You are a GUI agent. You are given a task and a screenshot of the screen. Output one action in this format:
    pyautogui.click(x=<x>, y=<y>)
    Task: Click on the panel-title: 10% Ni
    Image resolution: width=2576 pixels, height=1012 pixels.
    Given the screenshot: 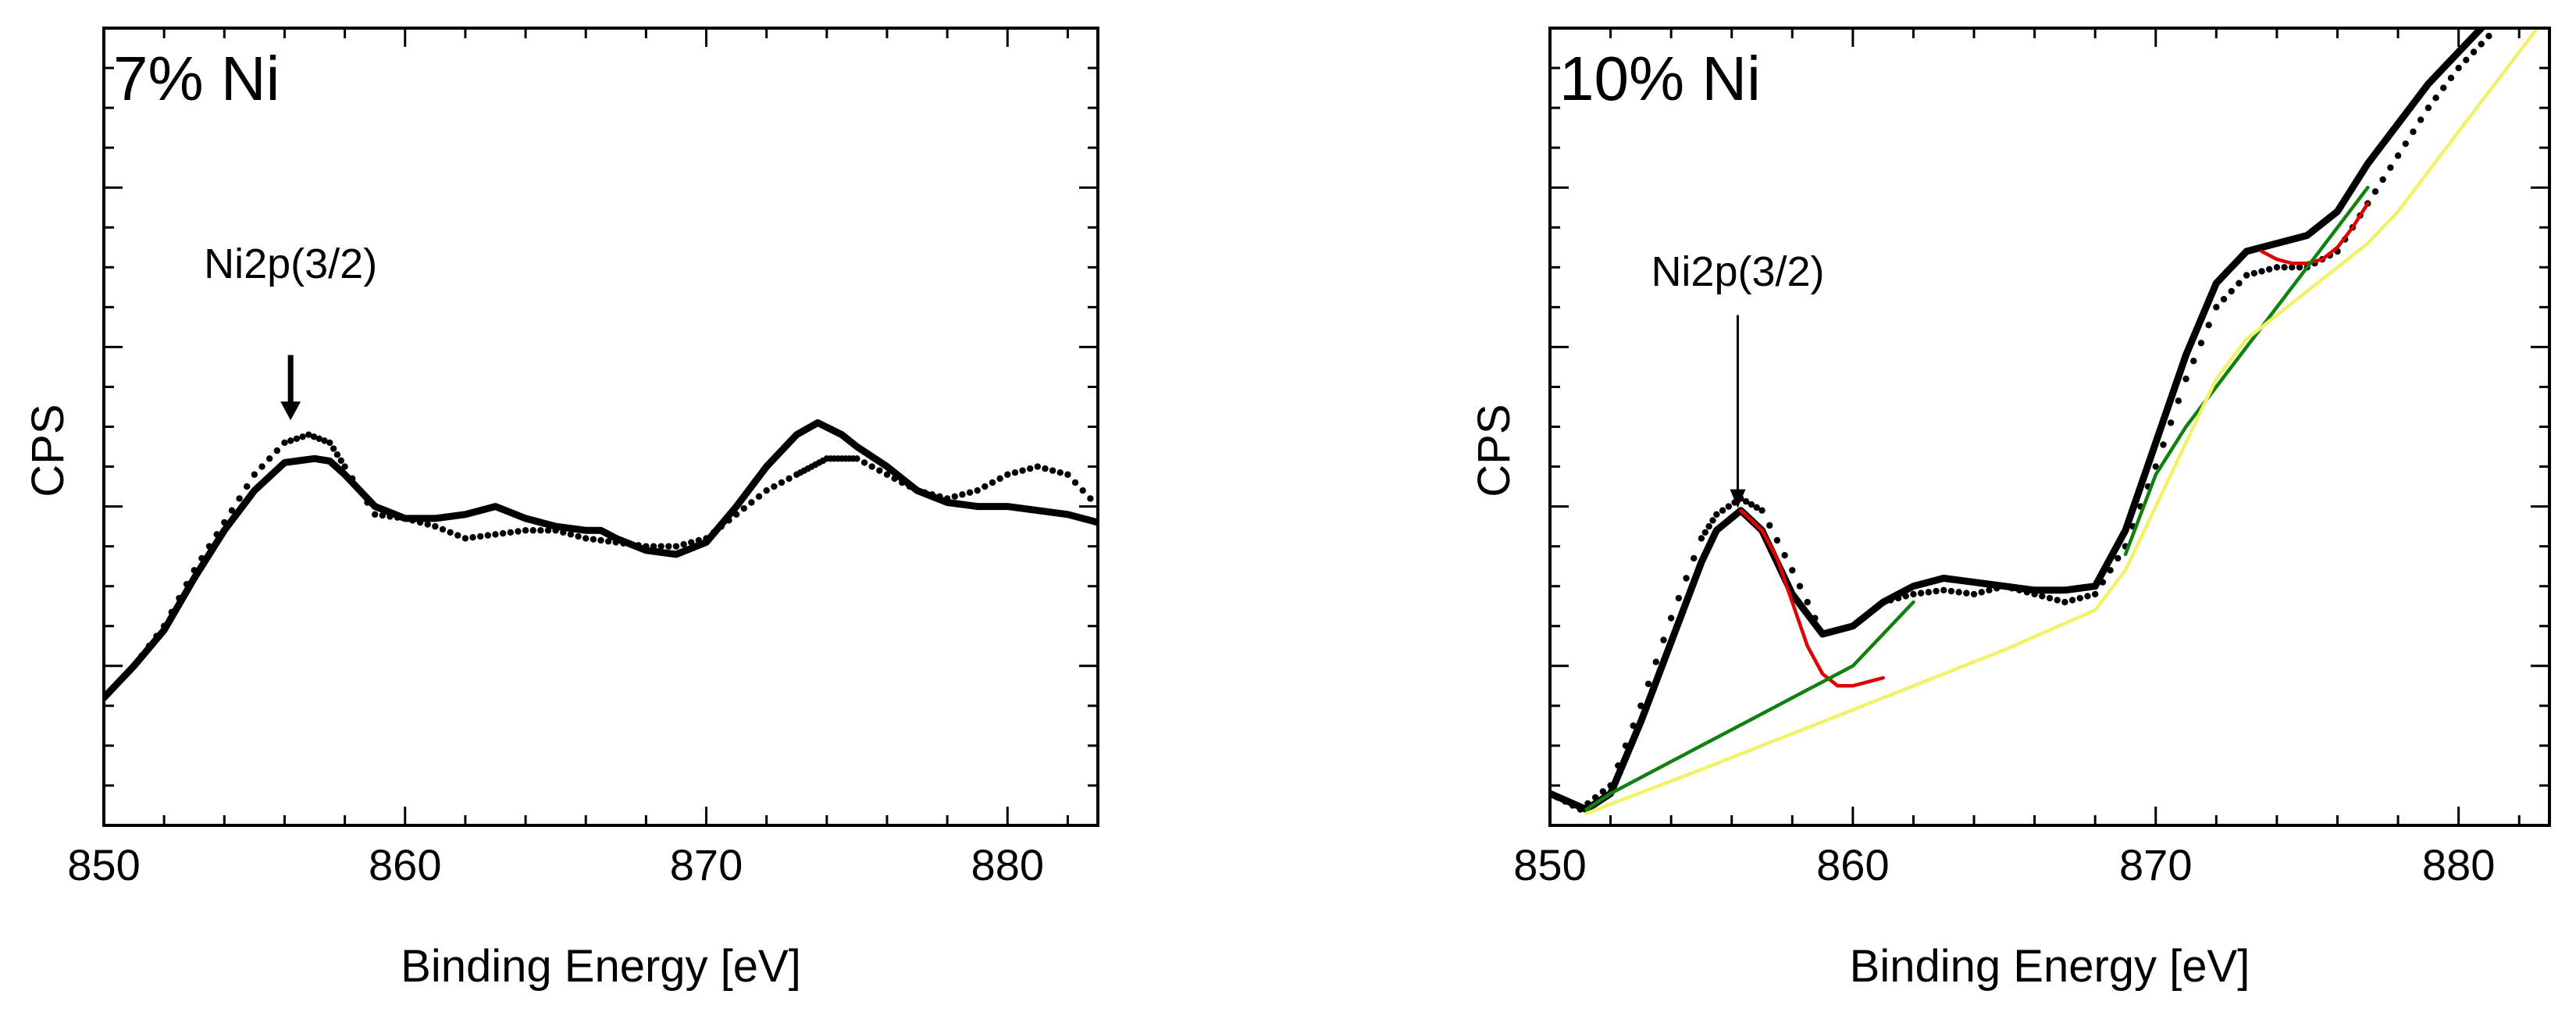 What is the action you would take?
    pyautogui.click(x=1660, y=78)
    